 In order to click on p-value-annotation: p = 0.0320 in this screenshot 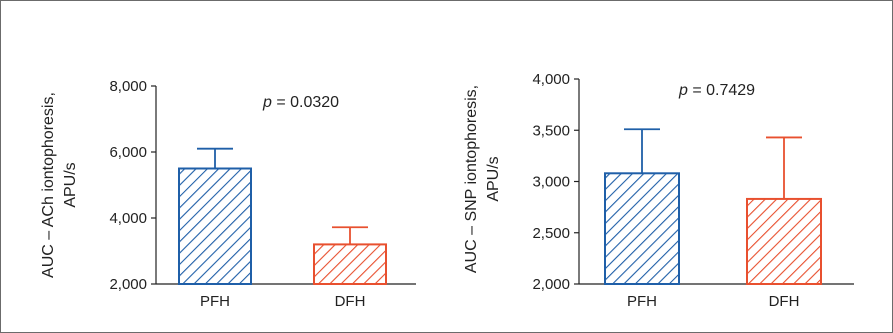, I will do `click(300, 102)`.